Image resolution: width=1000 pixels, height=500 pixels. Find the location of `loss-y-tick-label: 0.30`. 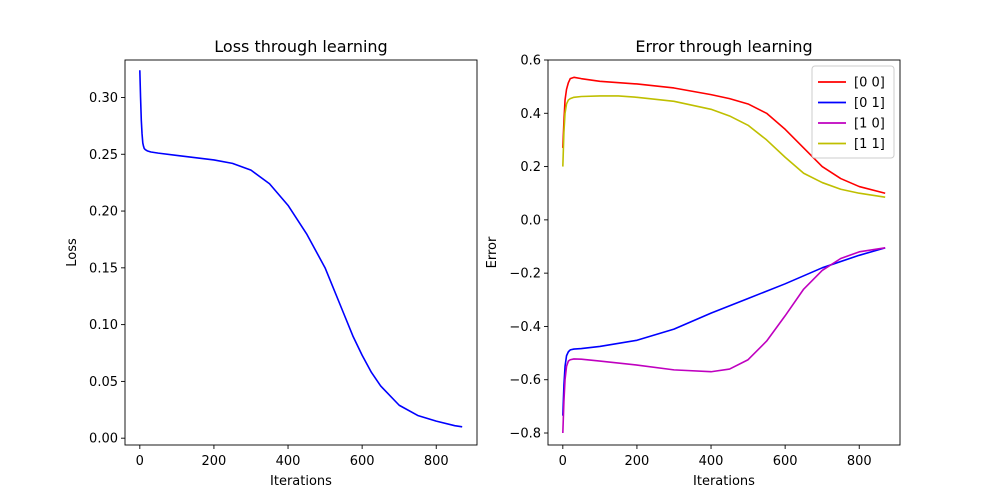

loss-y-tick-label: 0.30 is located at coordinates (103, 98).